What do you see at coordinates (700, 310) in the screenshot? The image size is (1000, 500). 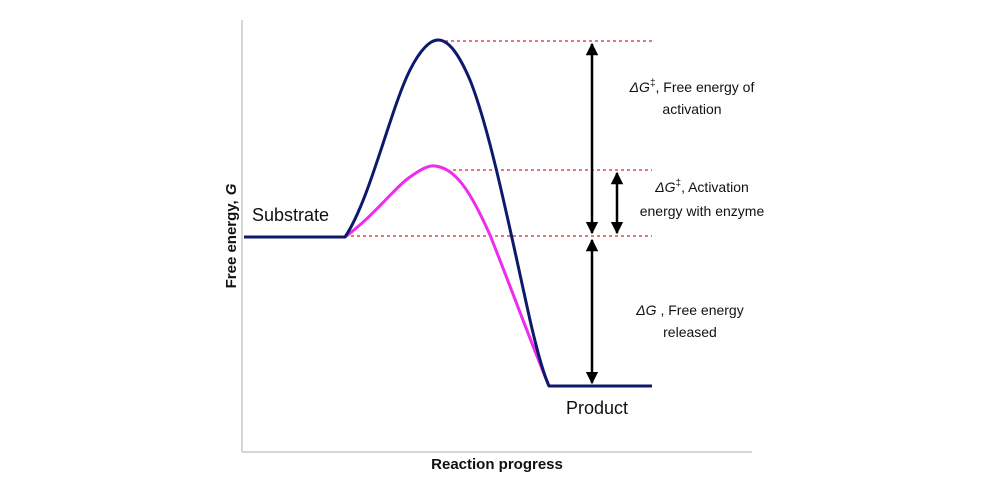 I see `released-annotation-text: , Free energy` at bounding box center [700, 310].